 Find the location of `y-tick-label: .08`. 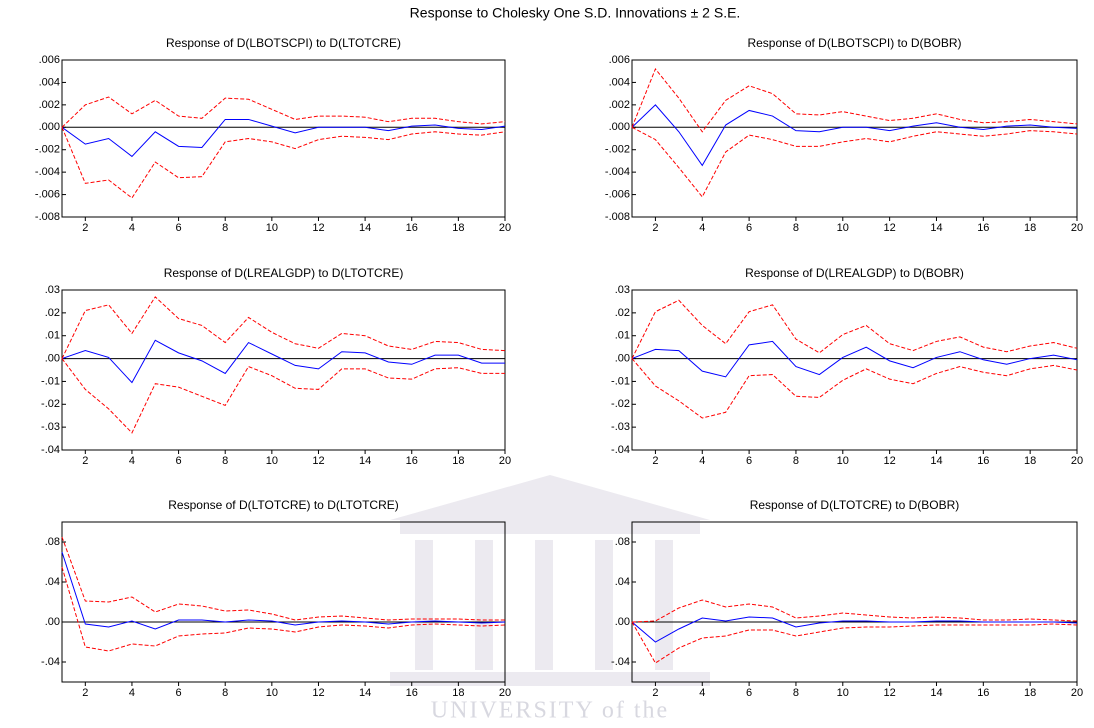

y-tick-label: .08 is located at coordinates (52, 542).